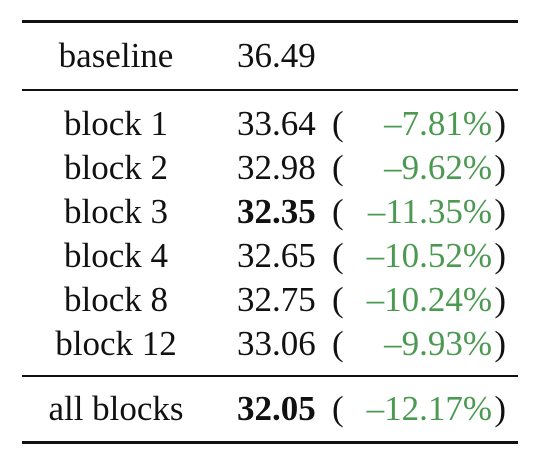  What do you see at coordinates (429, 255) in the screenshot?
I see `delta-value: –10.52%` at bounding box center [429, 255].